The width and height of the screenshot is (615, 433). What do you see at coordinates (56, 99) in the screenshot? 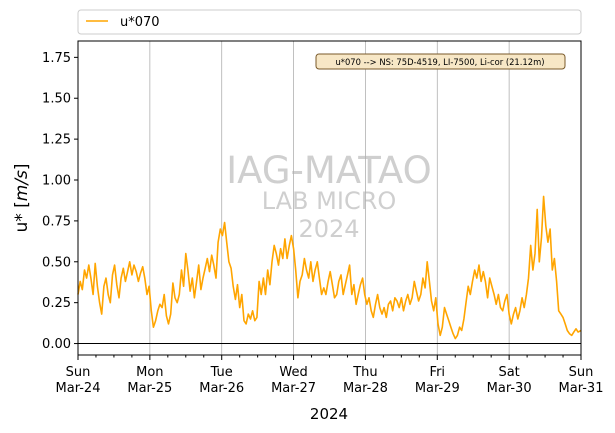
I see `y-tick-label-6: 1.50` at bounding box center [56, 99].